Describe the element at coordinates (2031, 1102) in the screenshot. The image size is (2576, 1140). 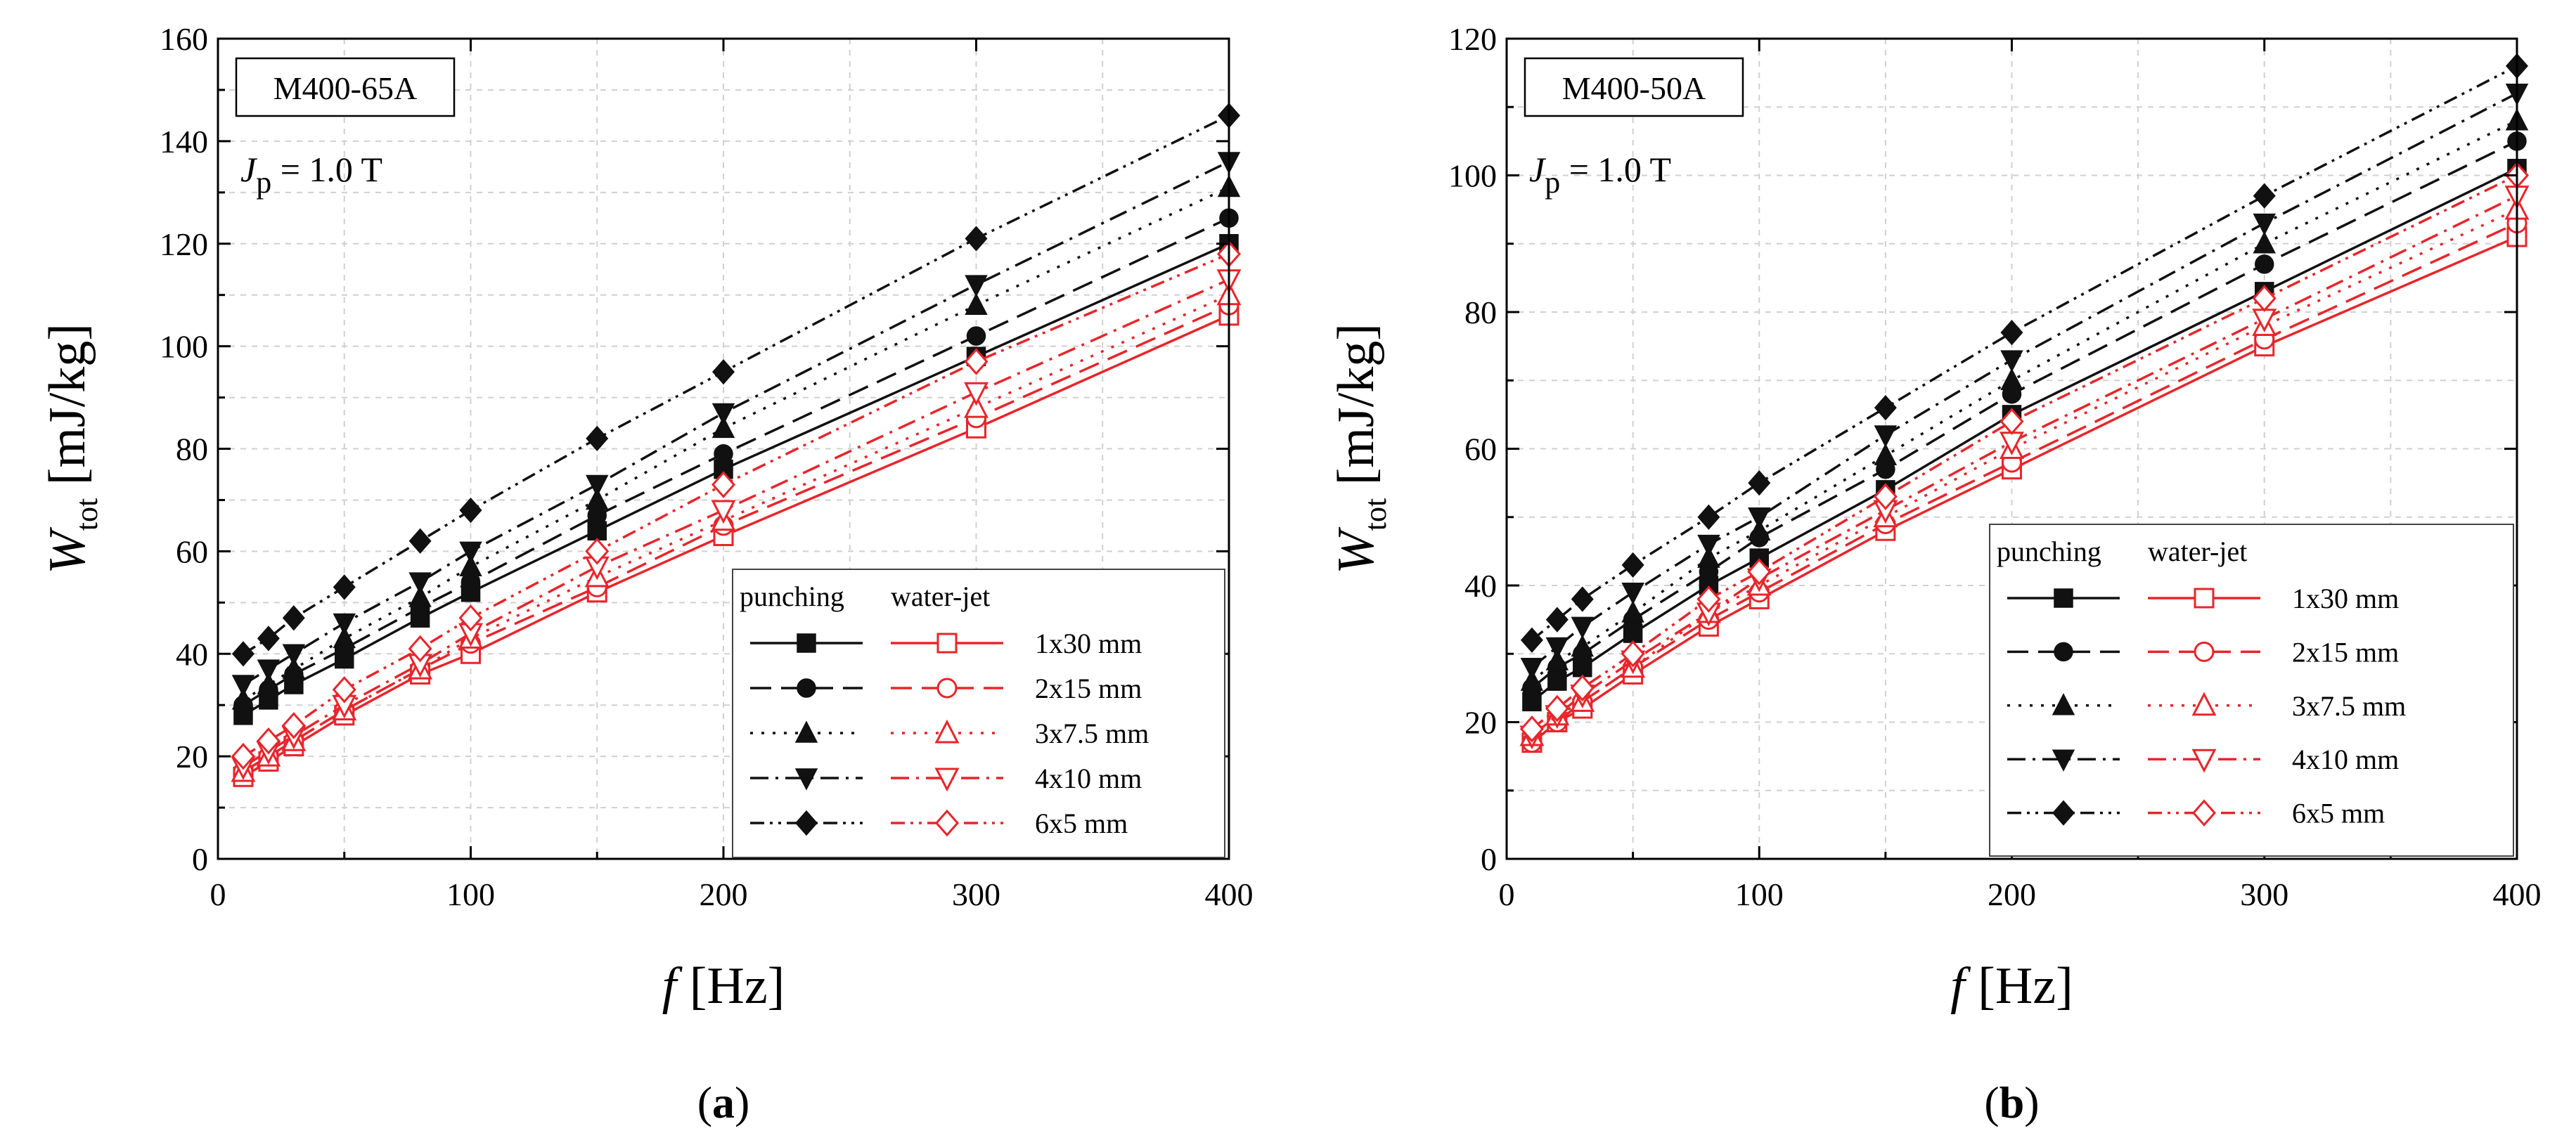
I see `caption-paren-close: )` at that location.